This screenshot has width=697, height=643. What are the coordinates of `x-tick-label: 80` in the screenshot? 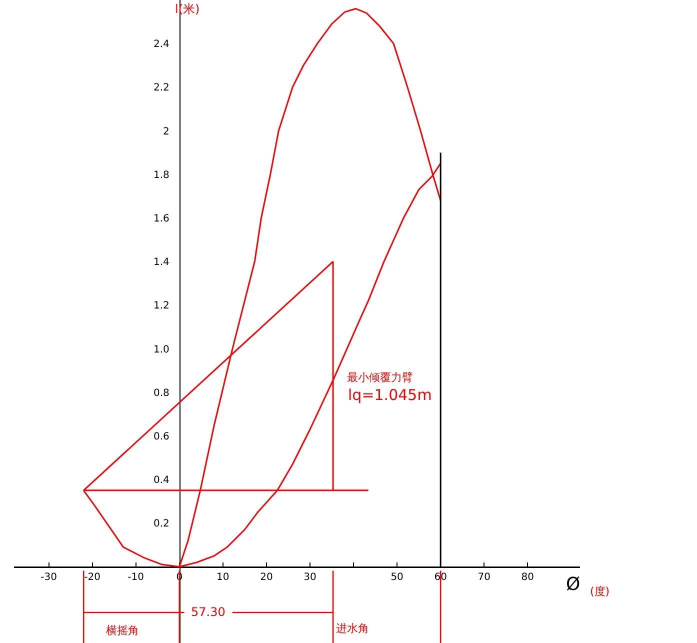 It's located at (527, 578).